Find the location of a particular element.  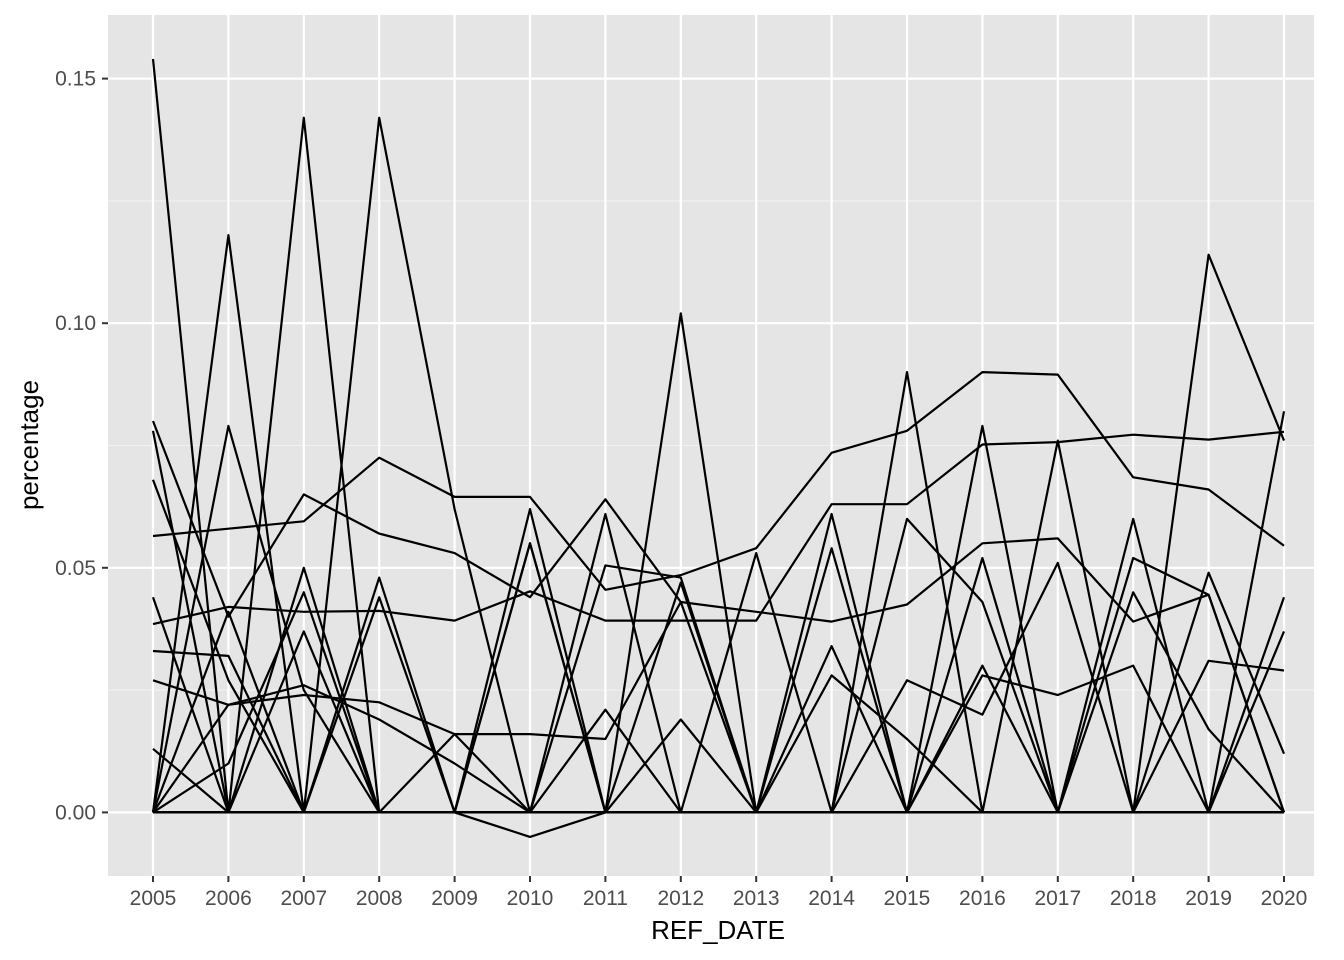

x-tick-label: 2007 is located at coordinates (303, 898).